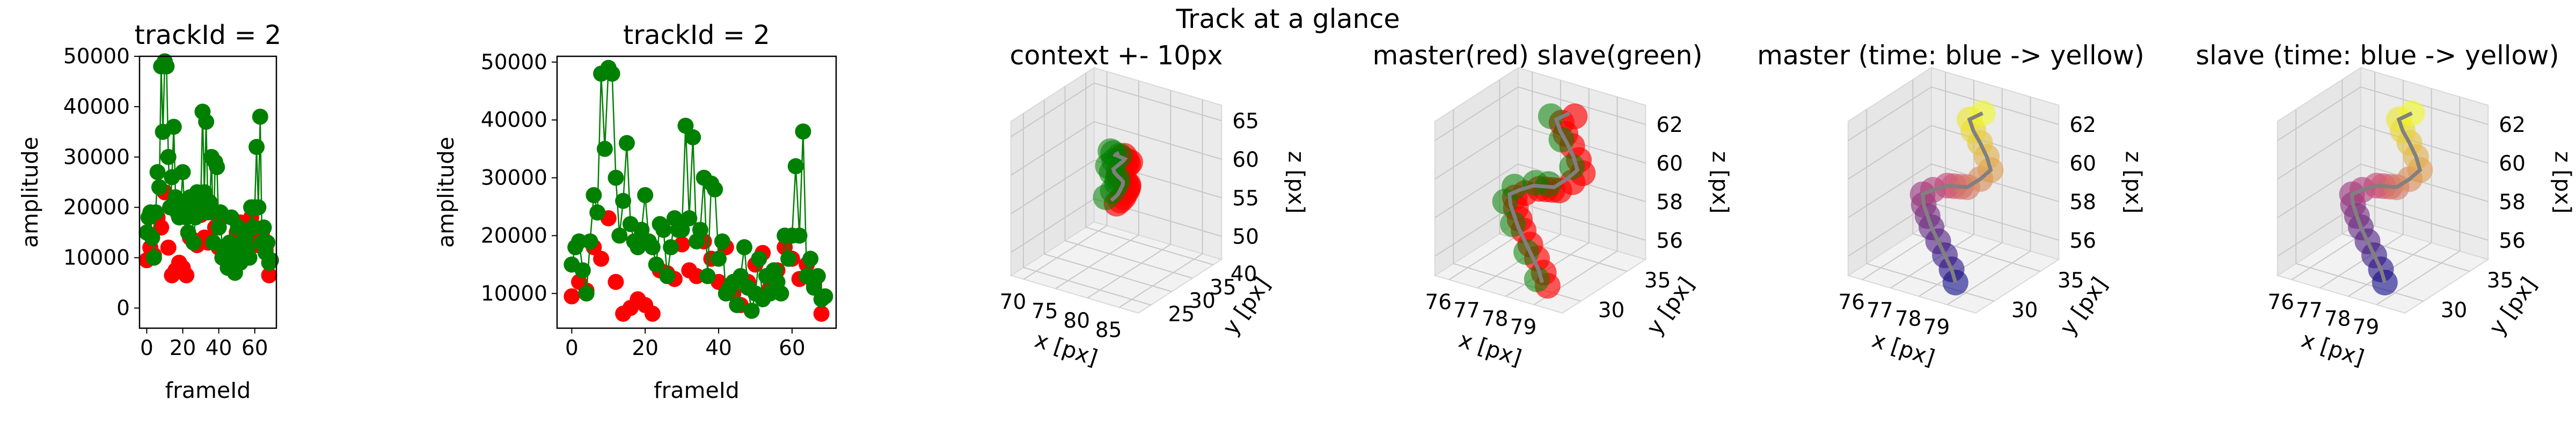  Describe the element at coordinates (718, 348) in the screenshot. I see `x-tick-label: 40` at that location.